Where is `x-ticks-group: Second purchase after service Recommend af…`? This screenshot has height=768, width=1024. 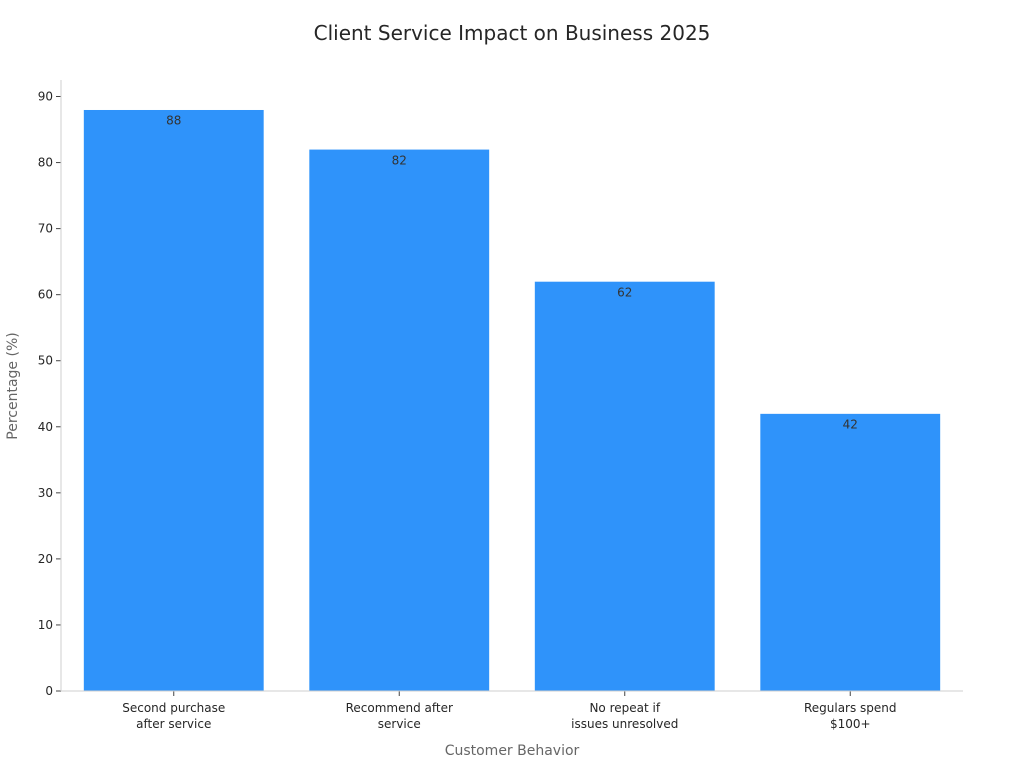
x-ticks-group: Second purchase after service Recommend af… is located at coordinates (509, 711).